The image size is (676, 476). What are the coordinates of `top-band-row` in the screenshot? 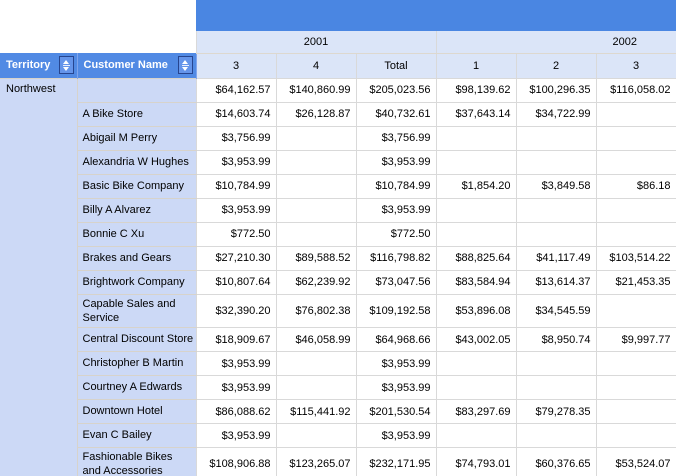 It's located at (338, 15).